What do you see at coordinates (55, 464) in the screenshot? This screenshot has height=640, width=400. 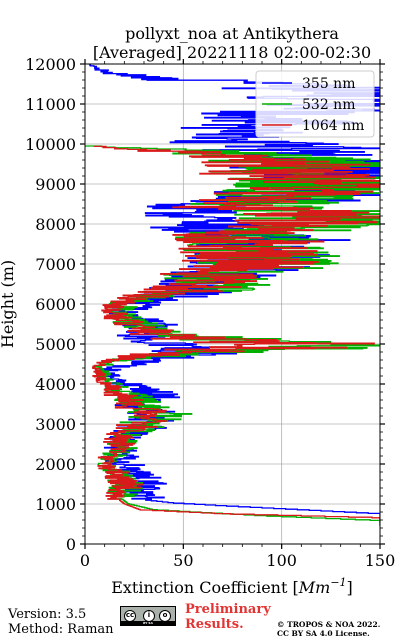 I see `y-tick-label: 2000` at bounding box center [55, 464].